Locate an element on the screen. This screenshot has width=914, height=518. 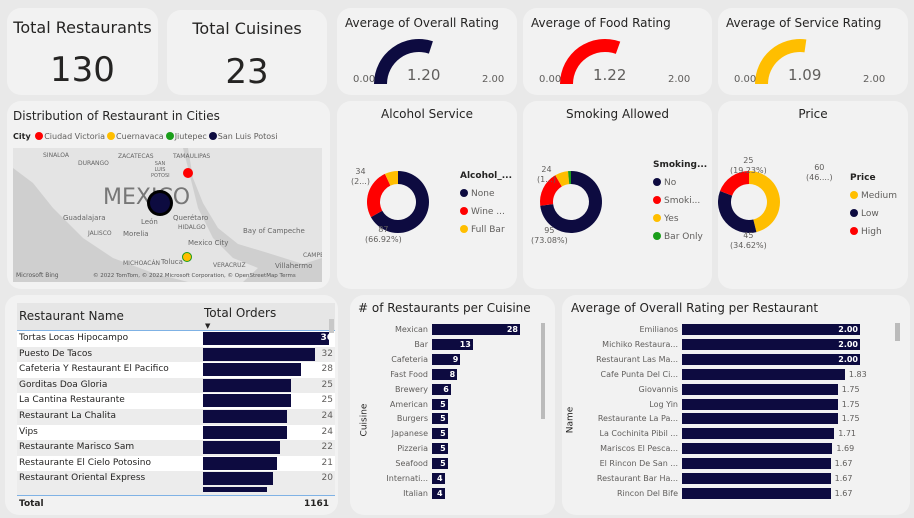
legend-item: Low is located at coordinates (873, 214).